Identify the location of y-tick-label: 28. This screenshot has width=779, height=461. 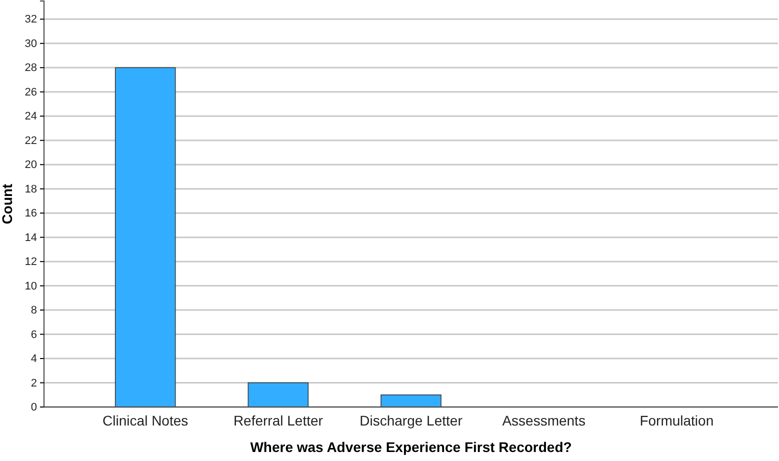
(30, 68).